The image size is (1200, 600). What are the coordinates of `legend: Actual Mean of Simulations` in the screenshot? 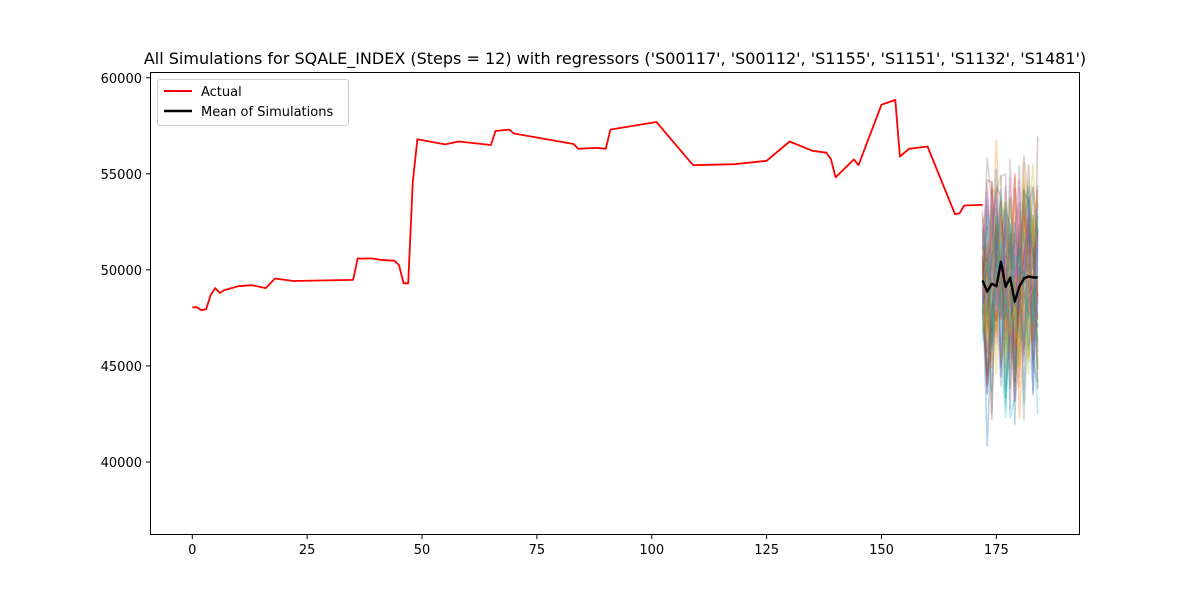 It's located at (253, 102).